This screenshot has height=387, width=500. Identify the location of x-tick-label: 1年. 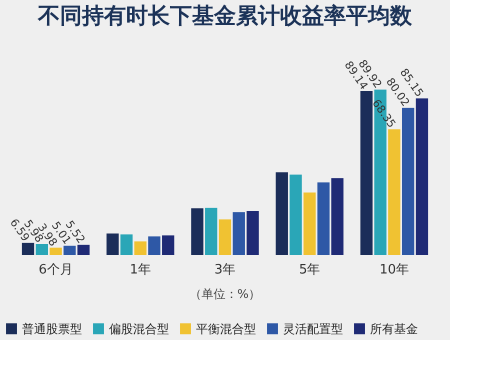
(141, 270).